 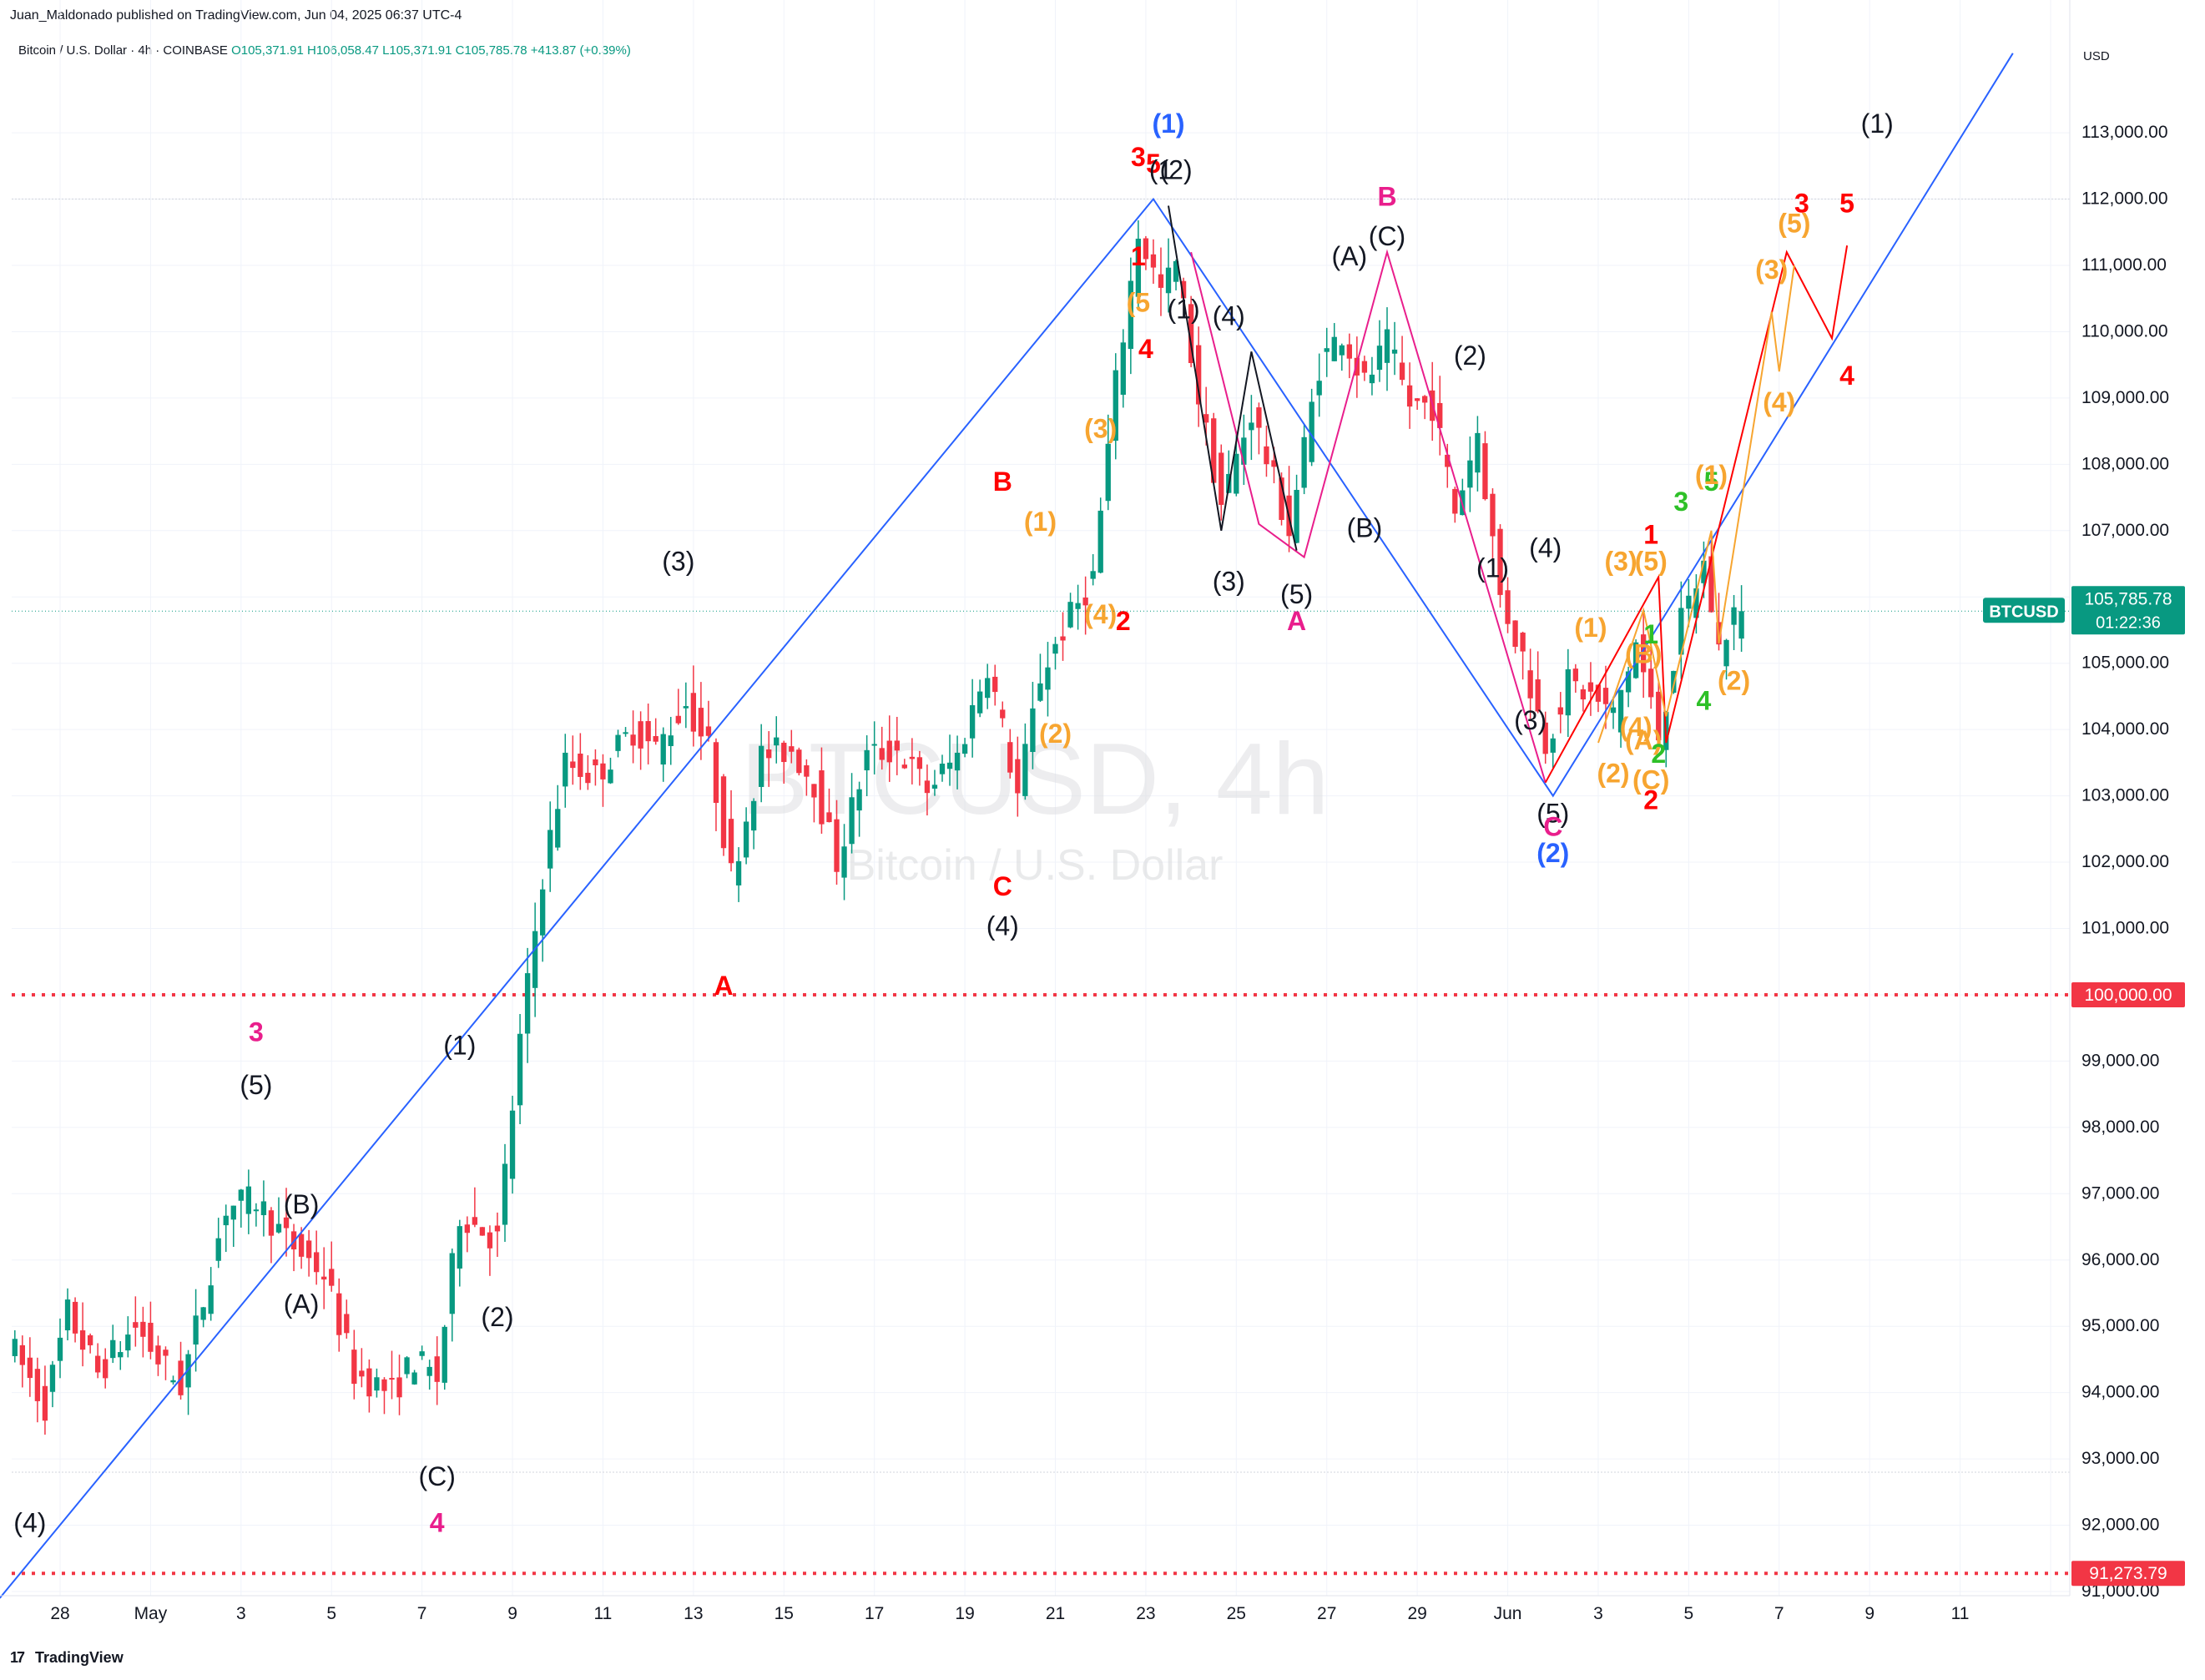 I want to click on wave-label: 4, so click(x=1846, y=376).